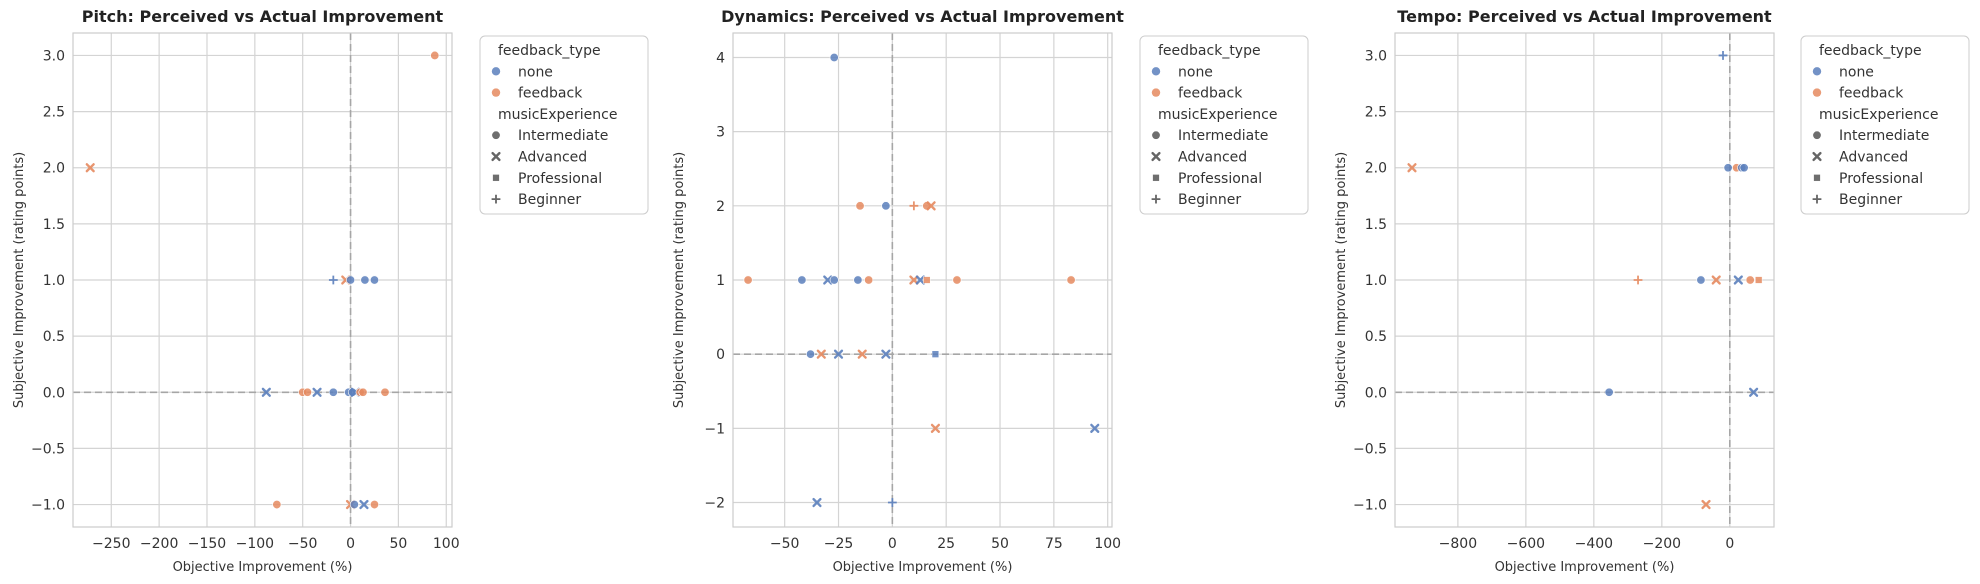 The width and height of the screenshot is (1980, 584). What do you see at coordinates (1370, 506) in the screenshot?
I see `y-tick-label: −1.0` at bounding box center [1370, 506].